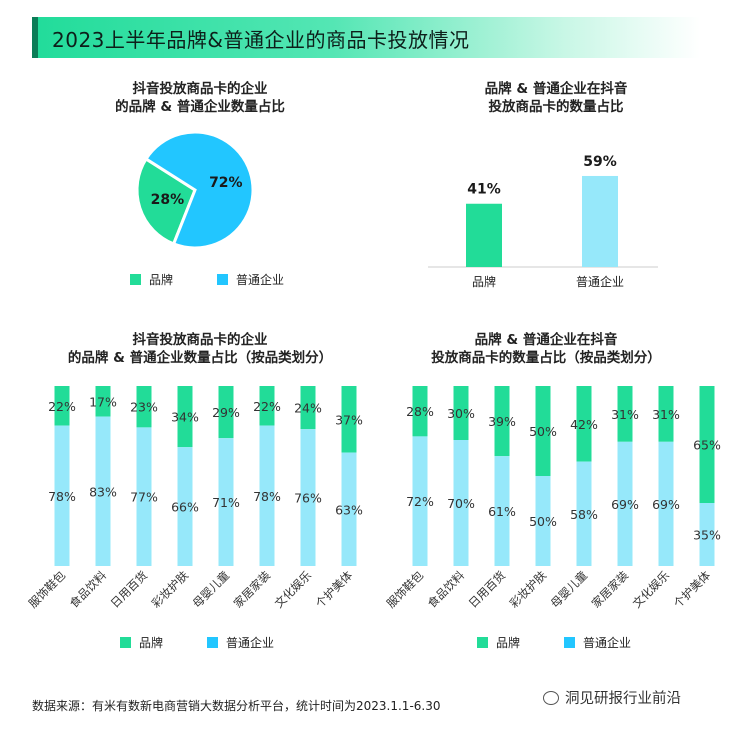  I want to click on stack-label-brand: 28%, so click(420, 411).